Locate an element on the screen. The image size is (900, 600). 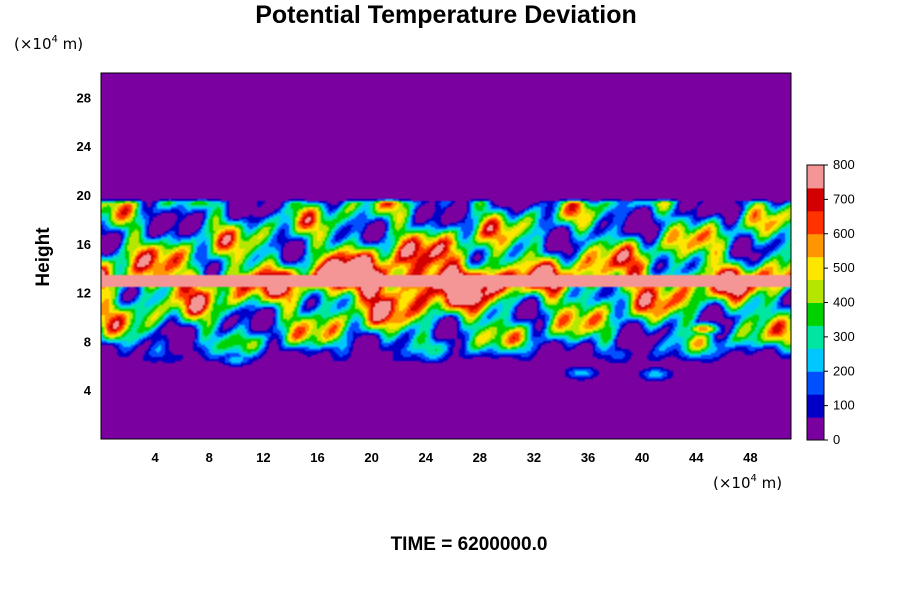
colorbar-tick-label: 300 is located at coordinates (844, 336).